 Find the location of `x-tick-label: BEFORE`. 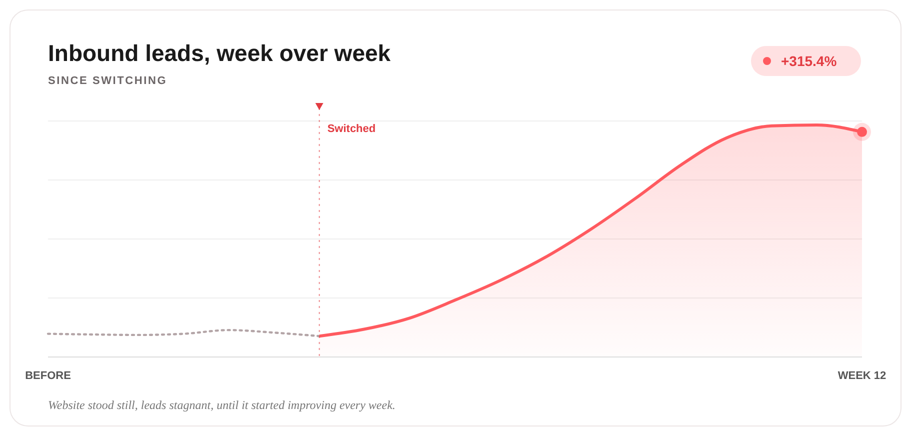

x-tick-label: BEFORE is located at coordinates (48, 376).